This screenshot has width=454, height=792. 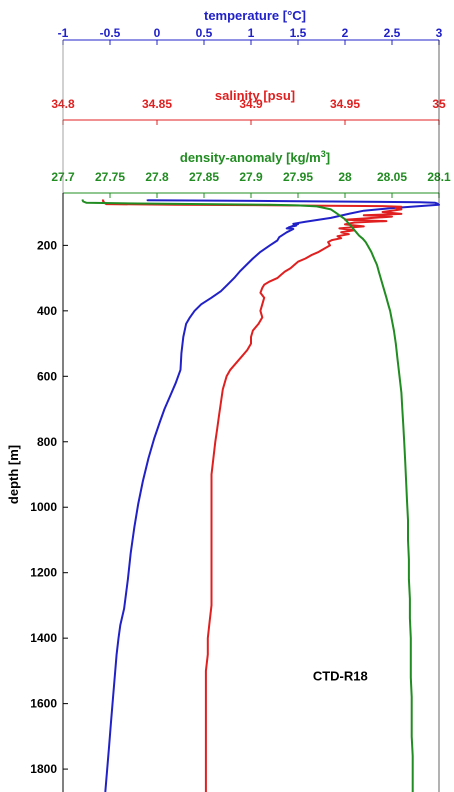 What do you see at coordinates (439, 33) in the screenshot?
I see `temperature-tick-label: 3` at bounding box center [439, 33].